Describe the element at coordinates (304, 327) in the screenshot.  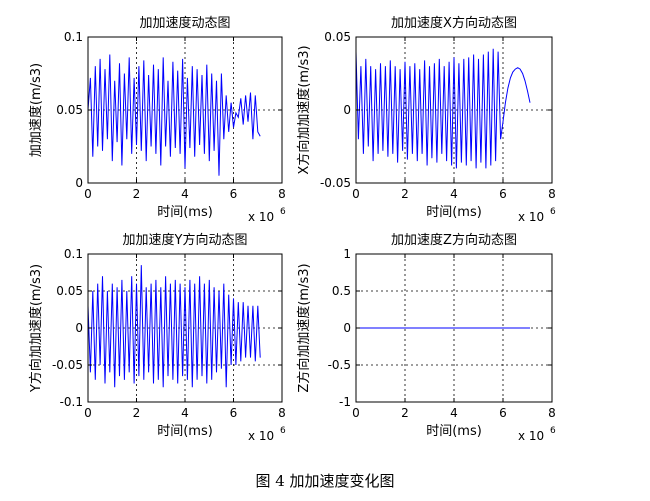
I see `y-axis-label: Z方向加加速度(m/s3)` at that location.